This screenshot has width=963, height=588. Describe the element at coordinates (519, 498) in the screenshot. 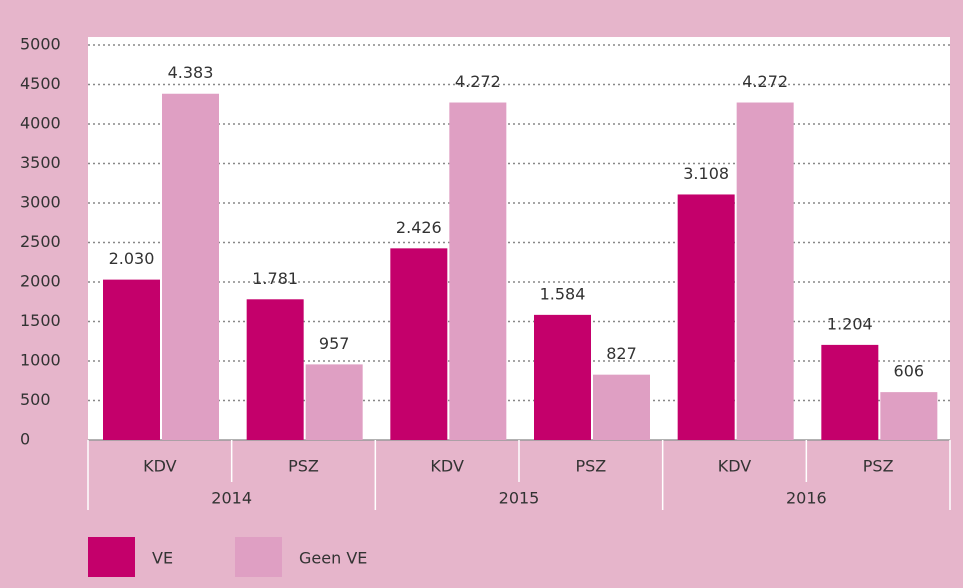

I see `group-label: 2015` at that location.